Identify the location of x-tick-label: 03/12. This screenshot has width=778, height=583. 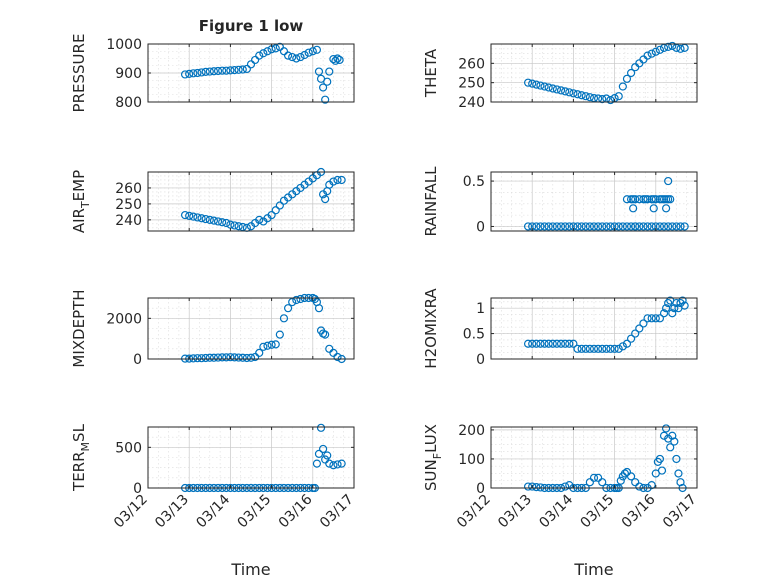
(131, 512).